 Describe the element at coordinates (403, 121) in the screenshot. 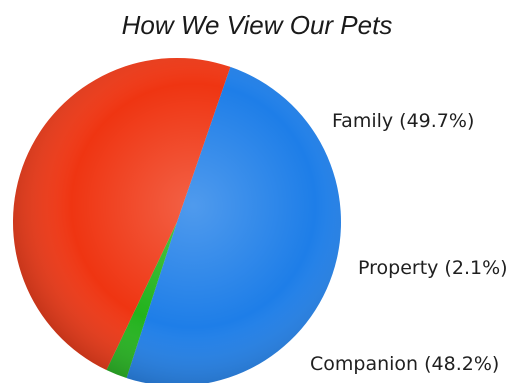

I see `slice-label-family: Family (49.7%)` at that location.